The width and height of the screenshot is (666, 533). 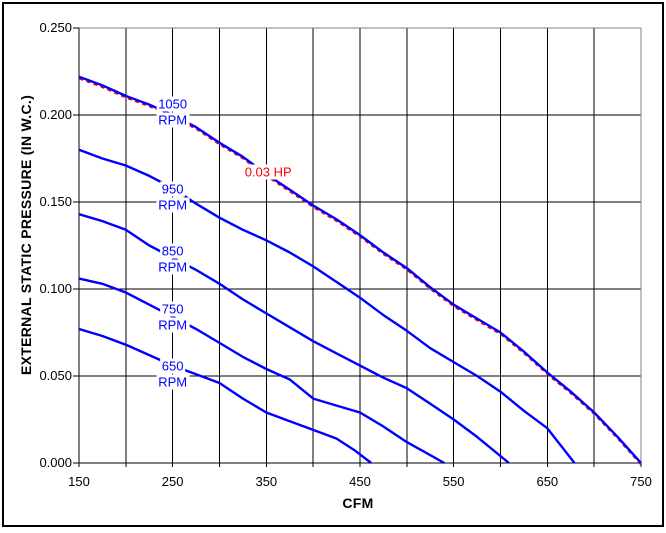 What do you see at coordinates (360, 481) in the screenshot?
I see `x-tick-label: 450` at bounding box center [360, 481].